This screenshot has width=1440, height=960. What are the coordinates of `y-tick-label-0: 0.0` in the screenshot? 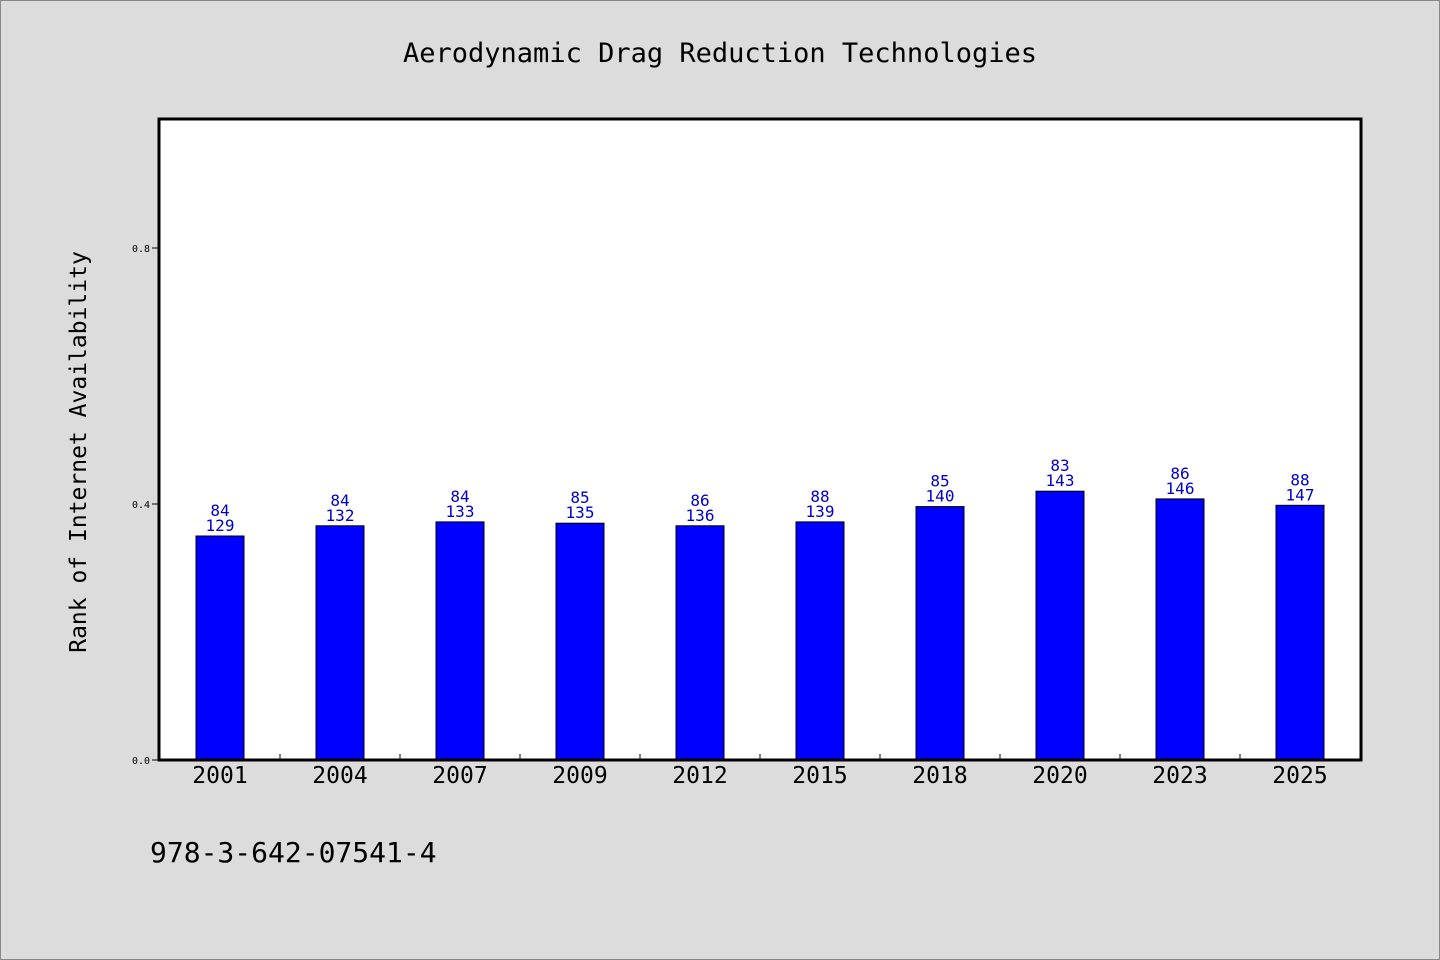 It's located at (141, 761).